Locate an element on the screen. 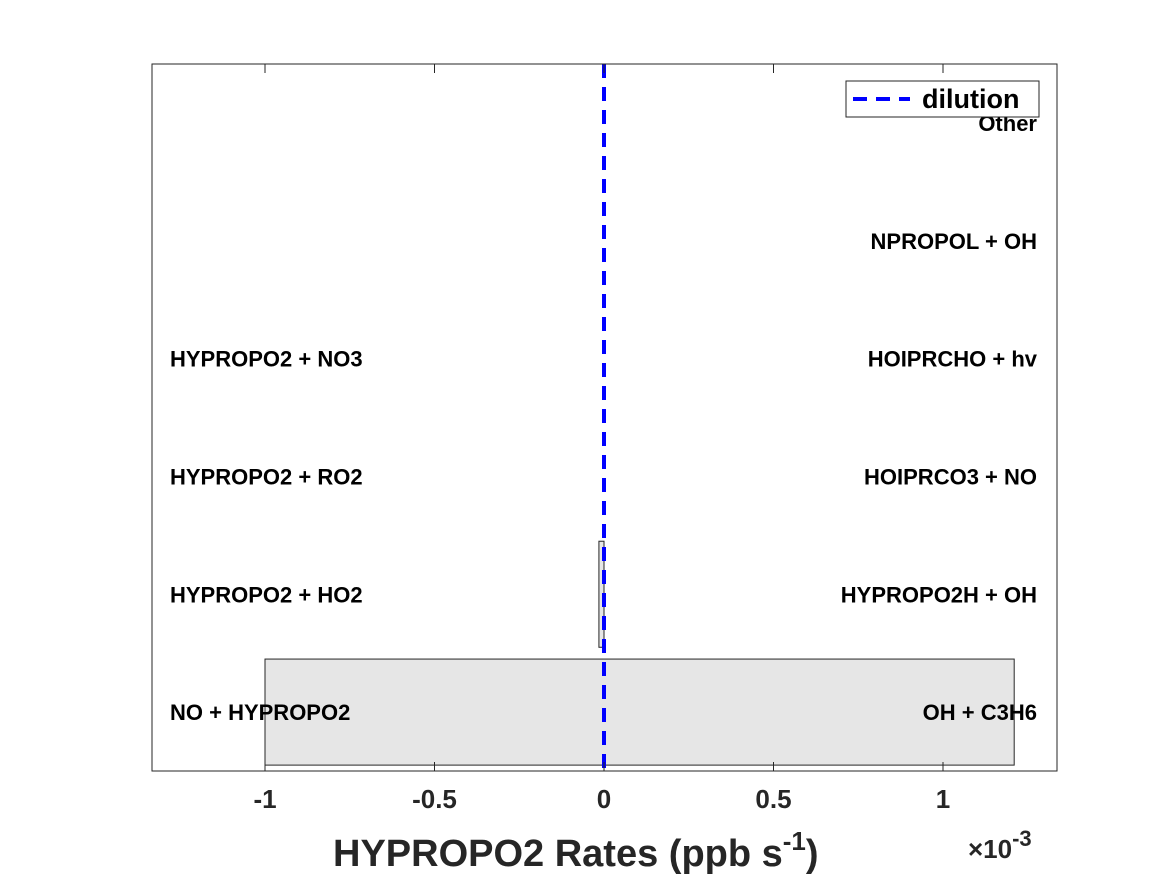  production-label: OH + C3H6 is located at coordinates (980, 712).